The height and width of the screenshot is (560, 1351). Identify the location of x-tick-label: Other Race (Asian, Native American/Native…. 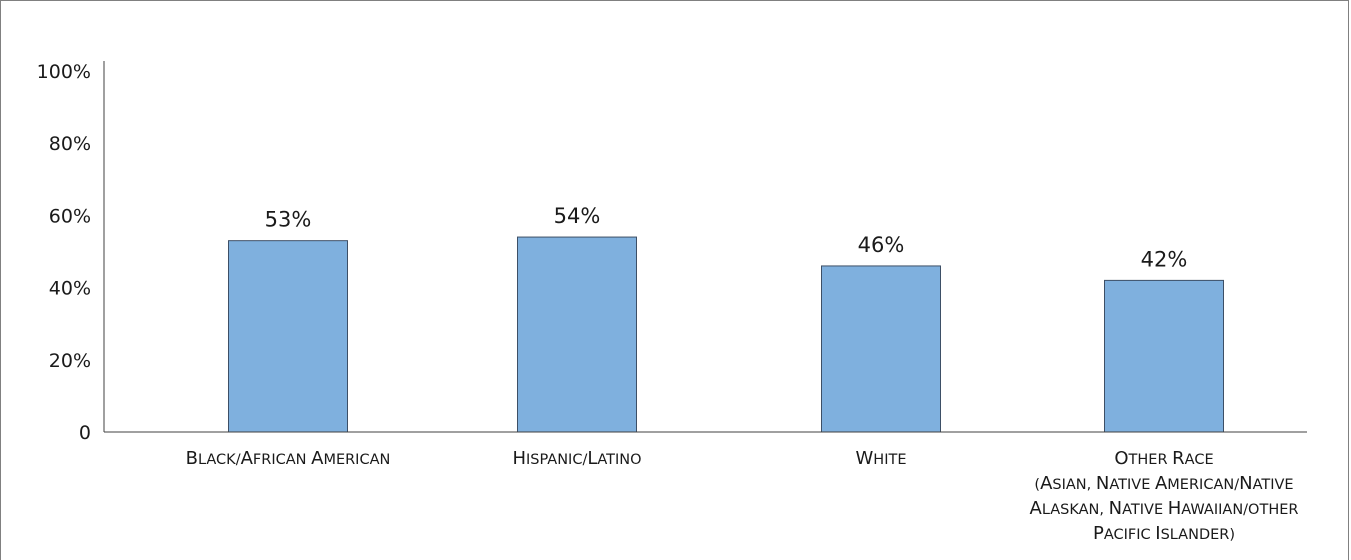
(1164, 496).